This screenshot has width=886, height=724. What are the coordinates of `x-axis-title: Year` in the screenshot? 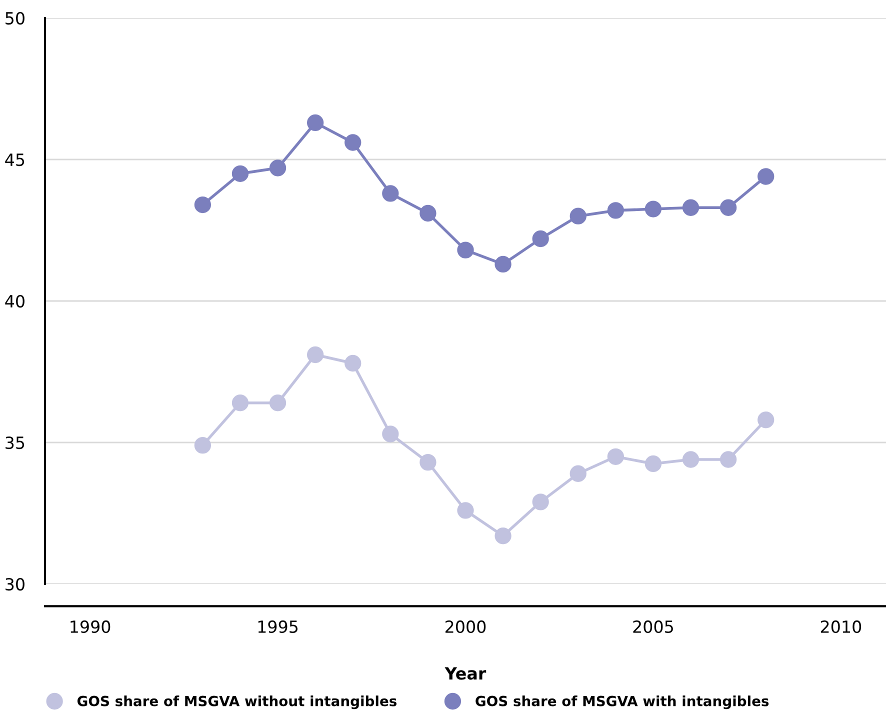 It's located at (465, 673).